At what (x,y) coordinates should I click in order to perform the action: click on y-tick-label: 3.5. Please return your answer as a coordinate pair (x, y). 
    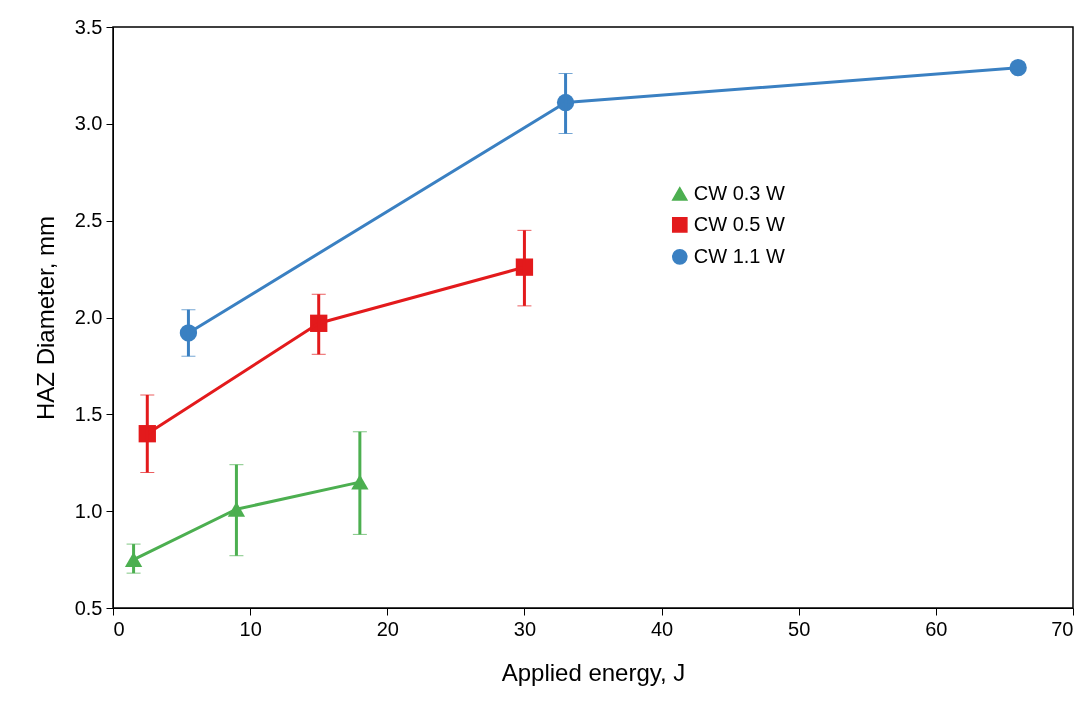
    Looking at the image, I should click on (88, 26).